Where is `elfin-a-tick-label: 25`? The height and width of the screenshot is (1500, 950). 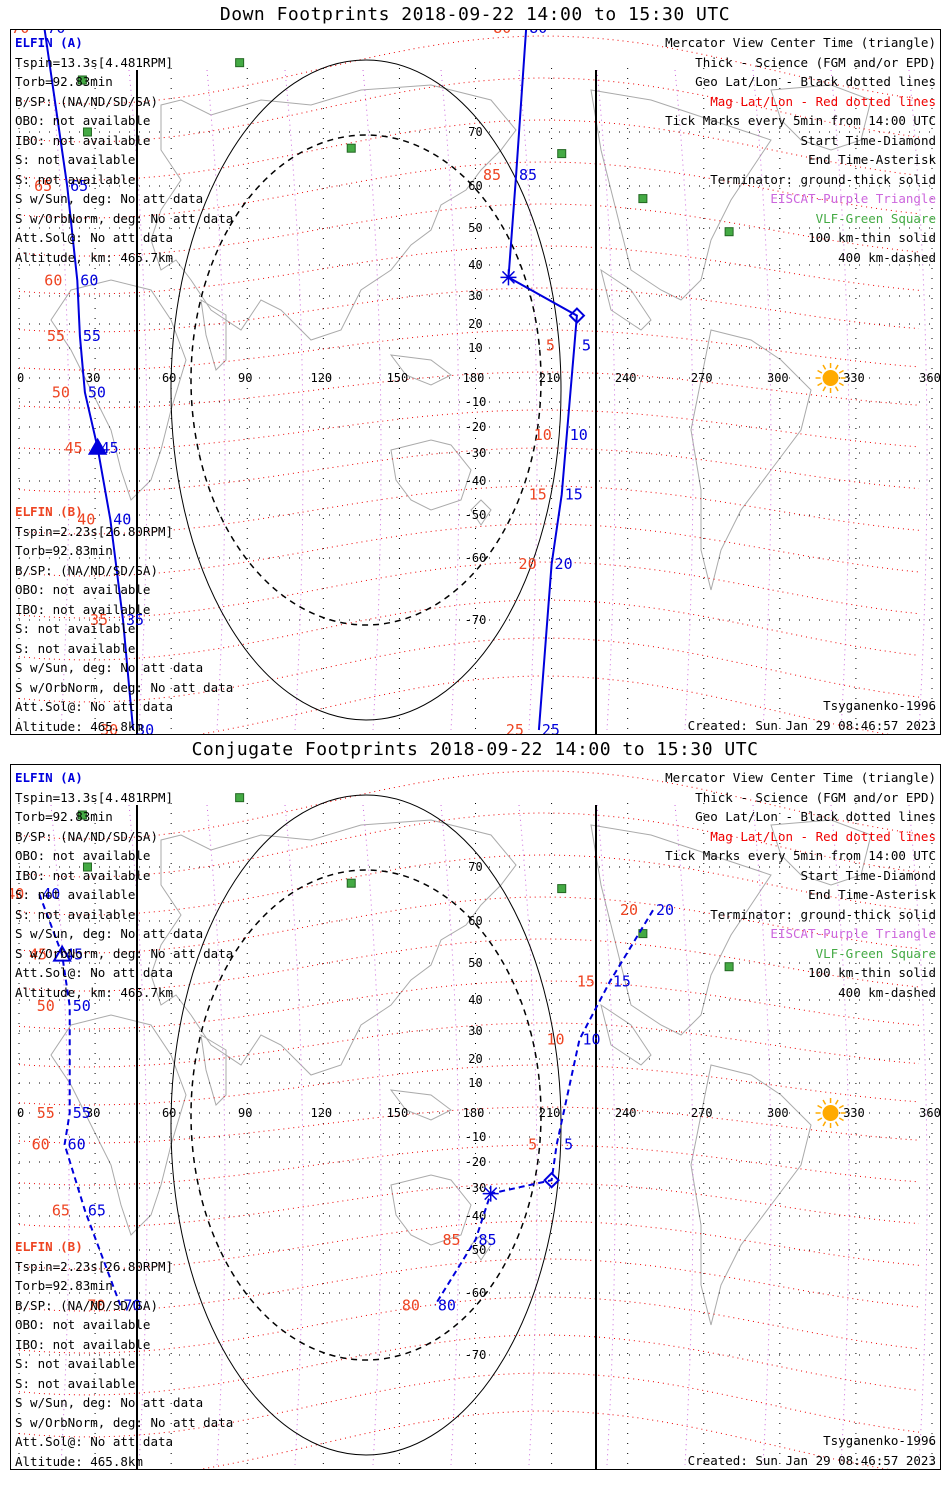
elfin-a-tick-label: 25 is located at coordinates (551, 728).